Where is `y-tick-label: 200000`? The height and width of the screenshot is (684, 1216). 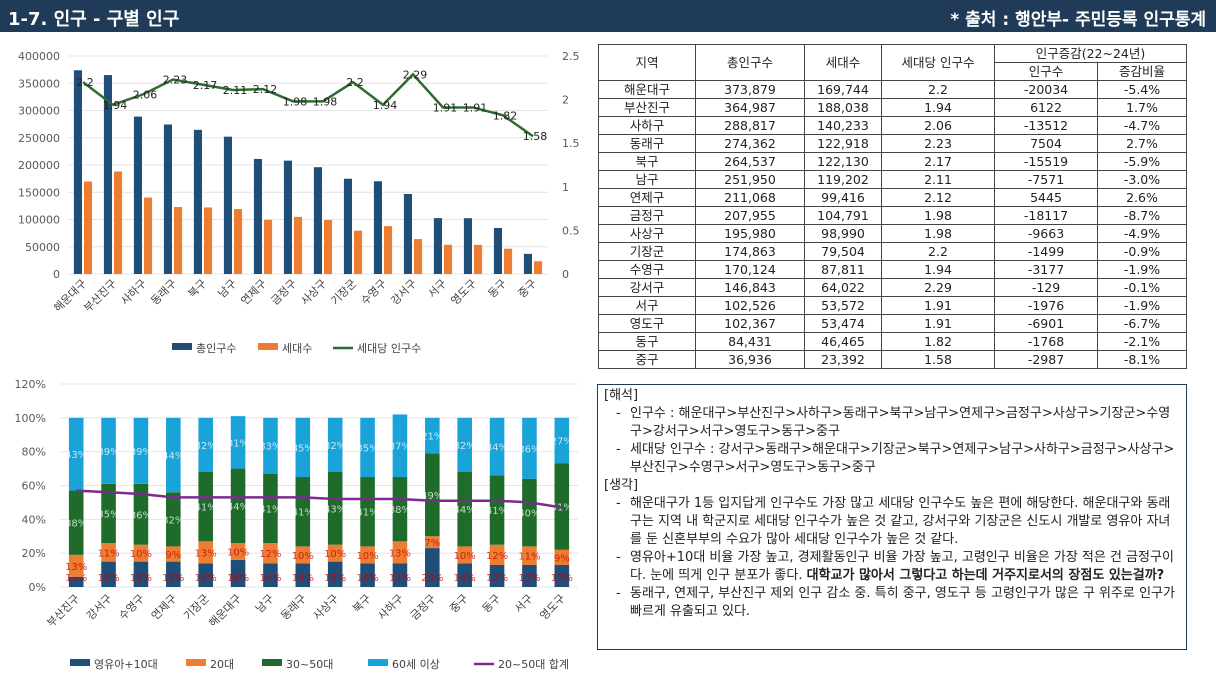 y-tick-label: 200000 is located at coordinates (39, 165).